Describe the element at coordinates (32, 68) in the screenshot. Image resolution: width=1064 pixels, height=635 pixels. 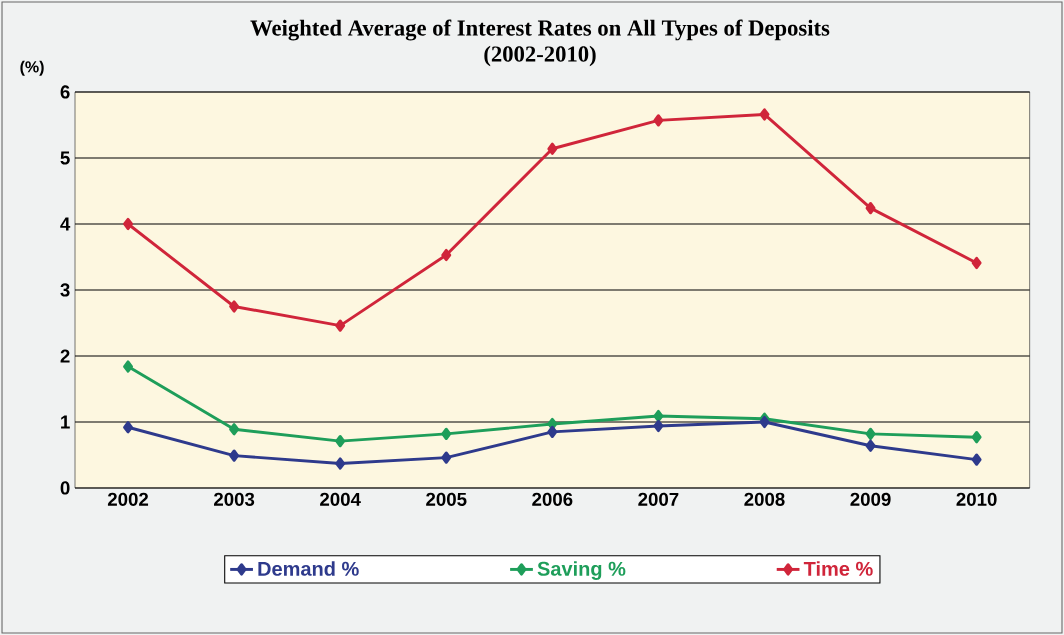
I see `y-axis-title: (%)` at that location.